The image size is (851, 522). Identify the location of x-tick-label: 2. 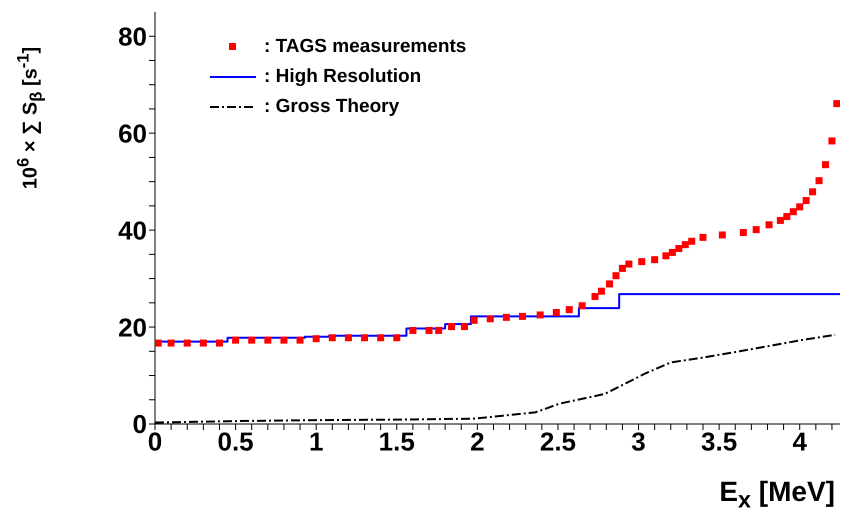
(477, 441).